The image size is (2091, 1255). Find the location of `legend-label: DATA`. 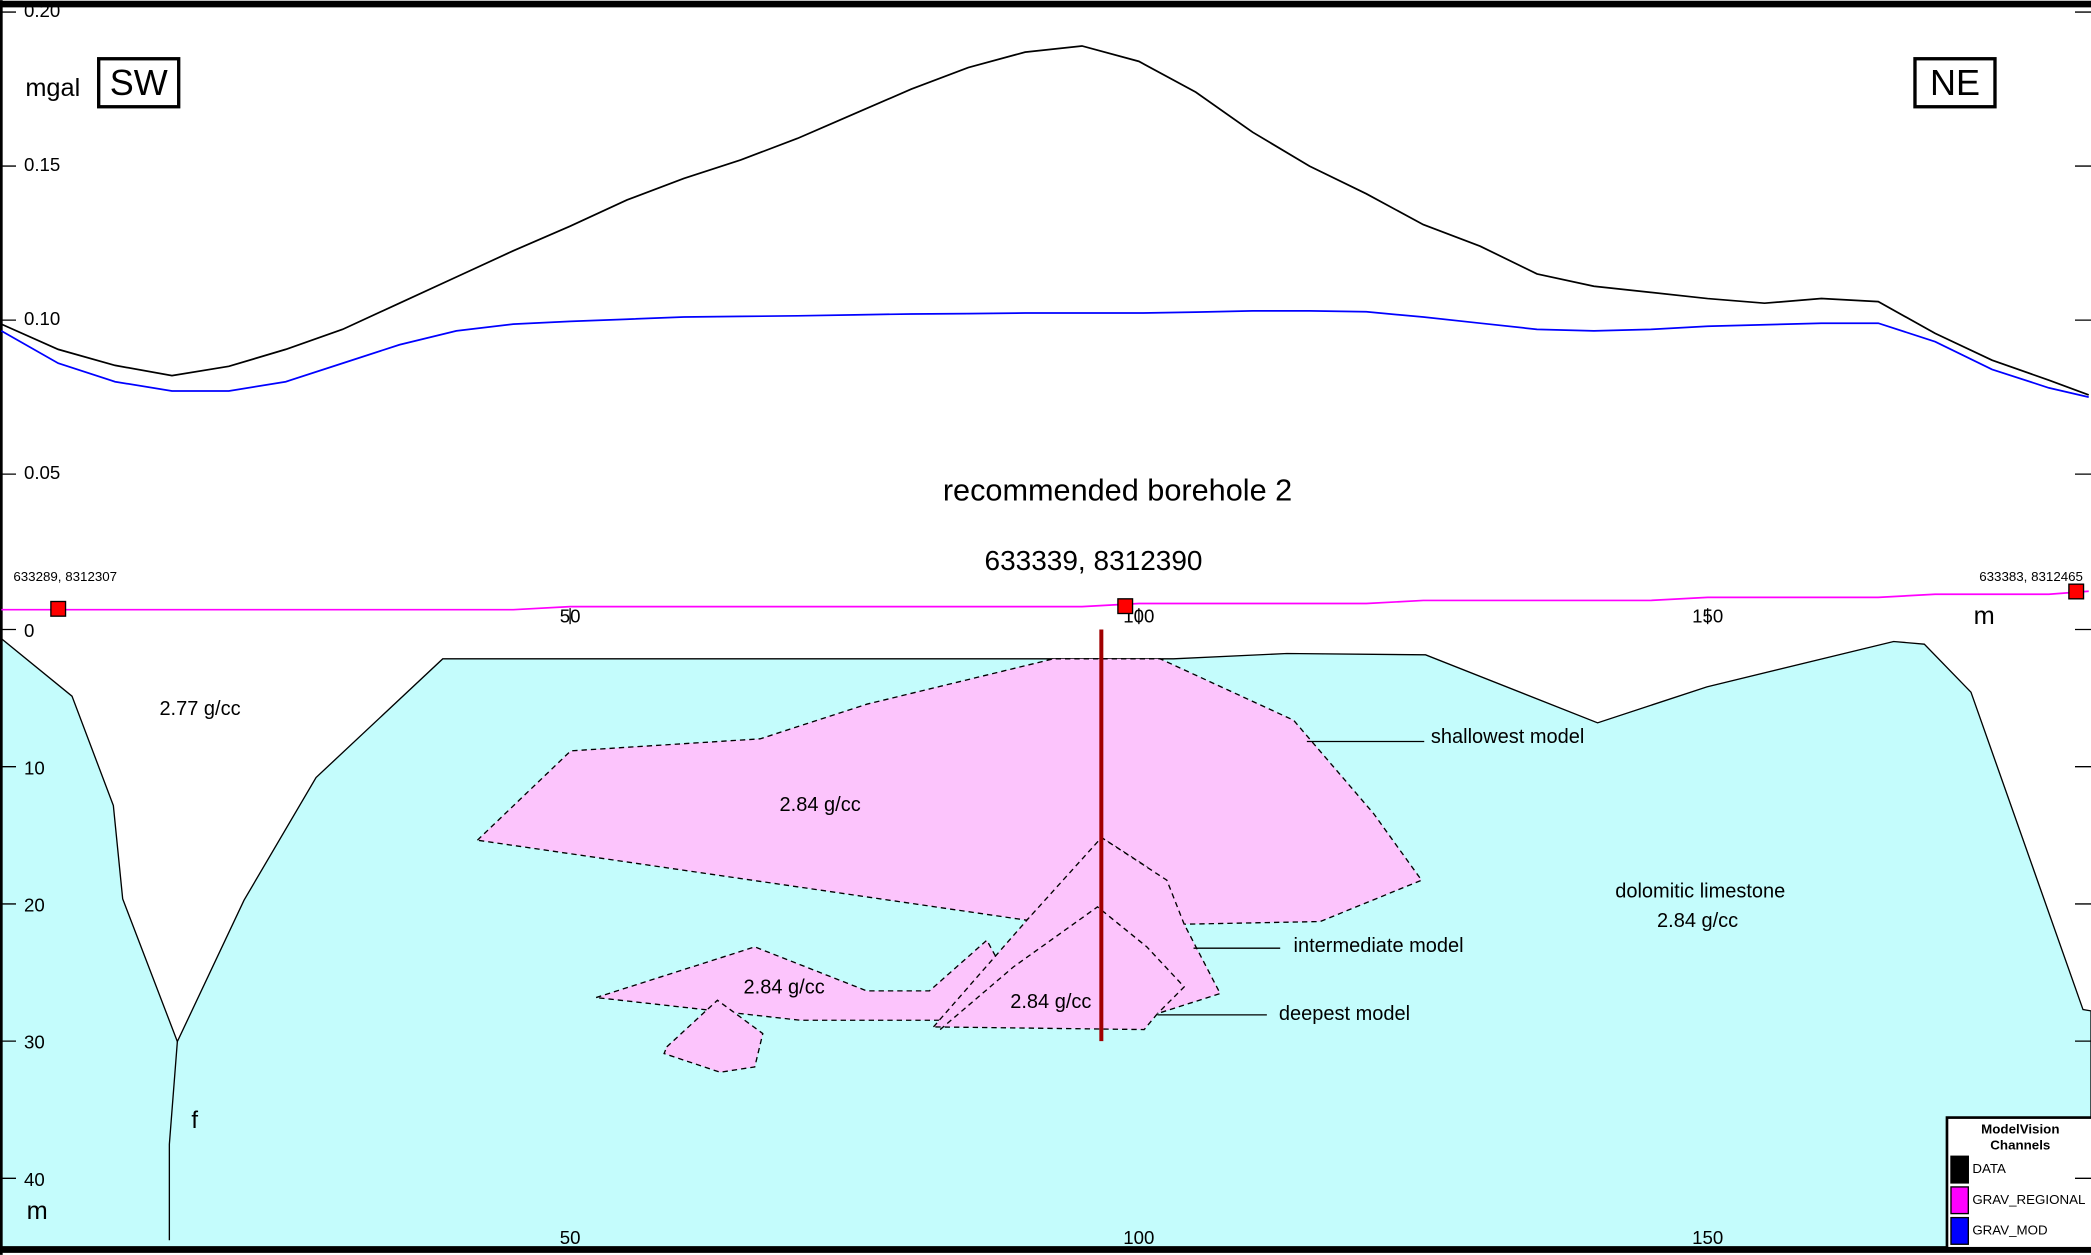

legend-label: DATA is located at coordinates (1989, 1168).